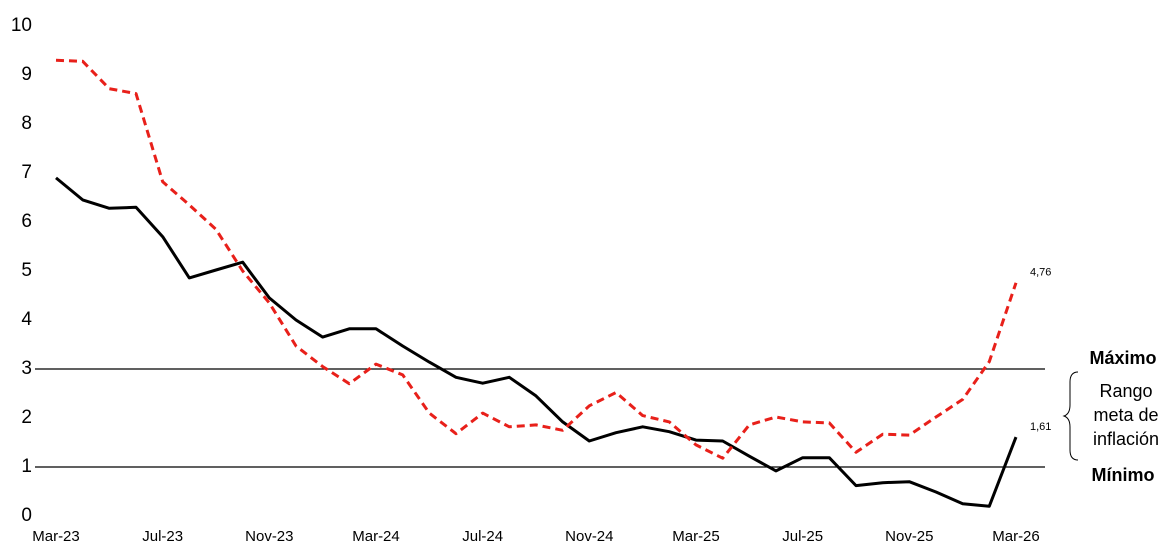  What do you see at coordinates (26, 368) in the screenshot?
I see `y-tick-label: 3` at bounding box center [26, 368].